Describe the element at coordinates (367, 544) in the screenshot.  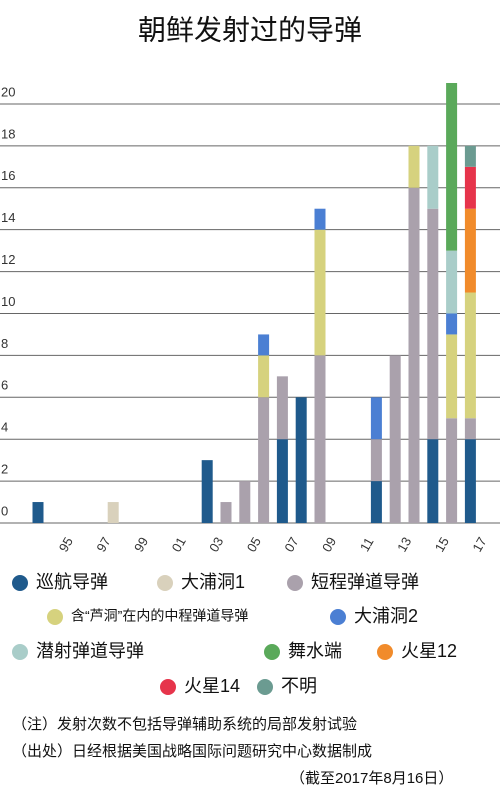
I see `x-tick-label: 11` at that location.